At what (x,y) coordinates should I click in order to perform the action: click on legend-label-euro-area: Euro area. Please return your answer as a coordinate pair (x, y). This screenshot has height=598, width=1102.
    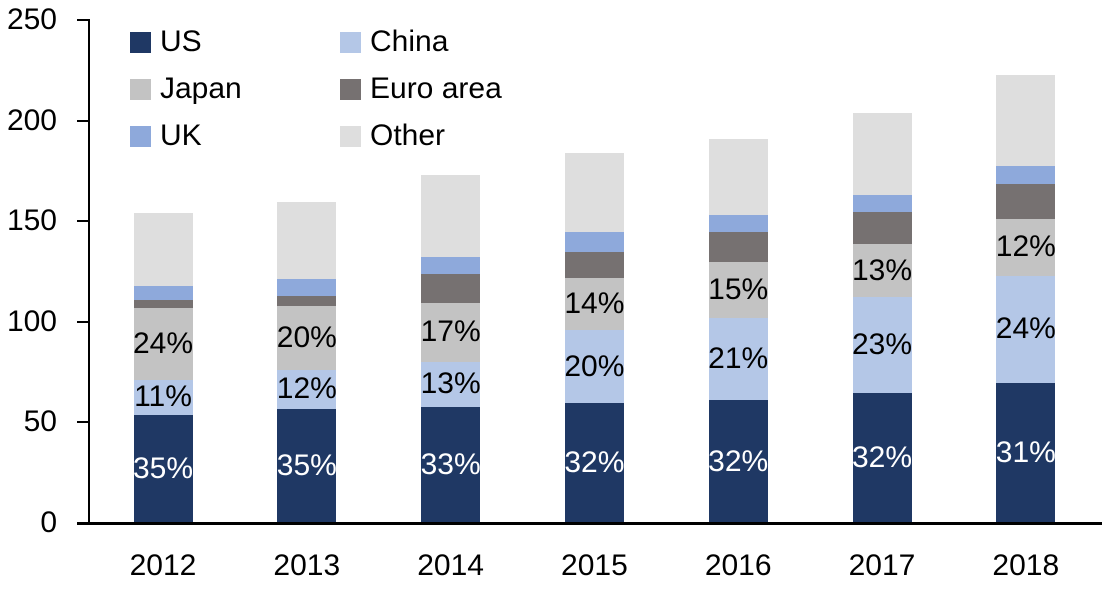
    Looking at the image, I should click on (436, 88).